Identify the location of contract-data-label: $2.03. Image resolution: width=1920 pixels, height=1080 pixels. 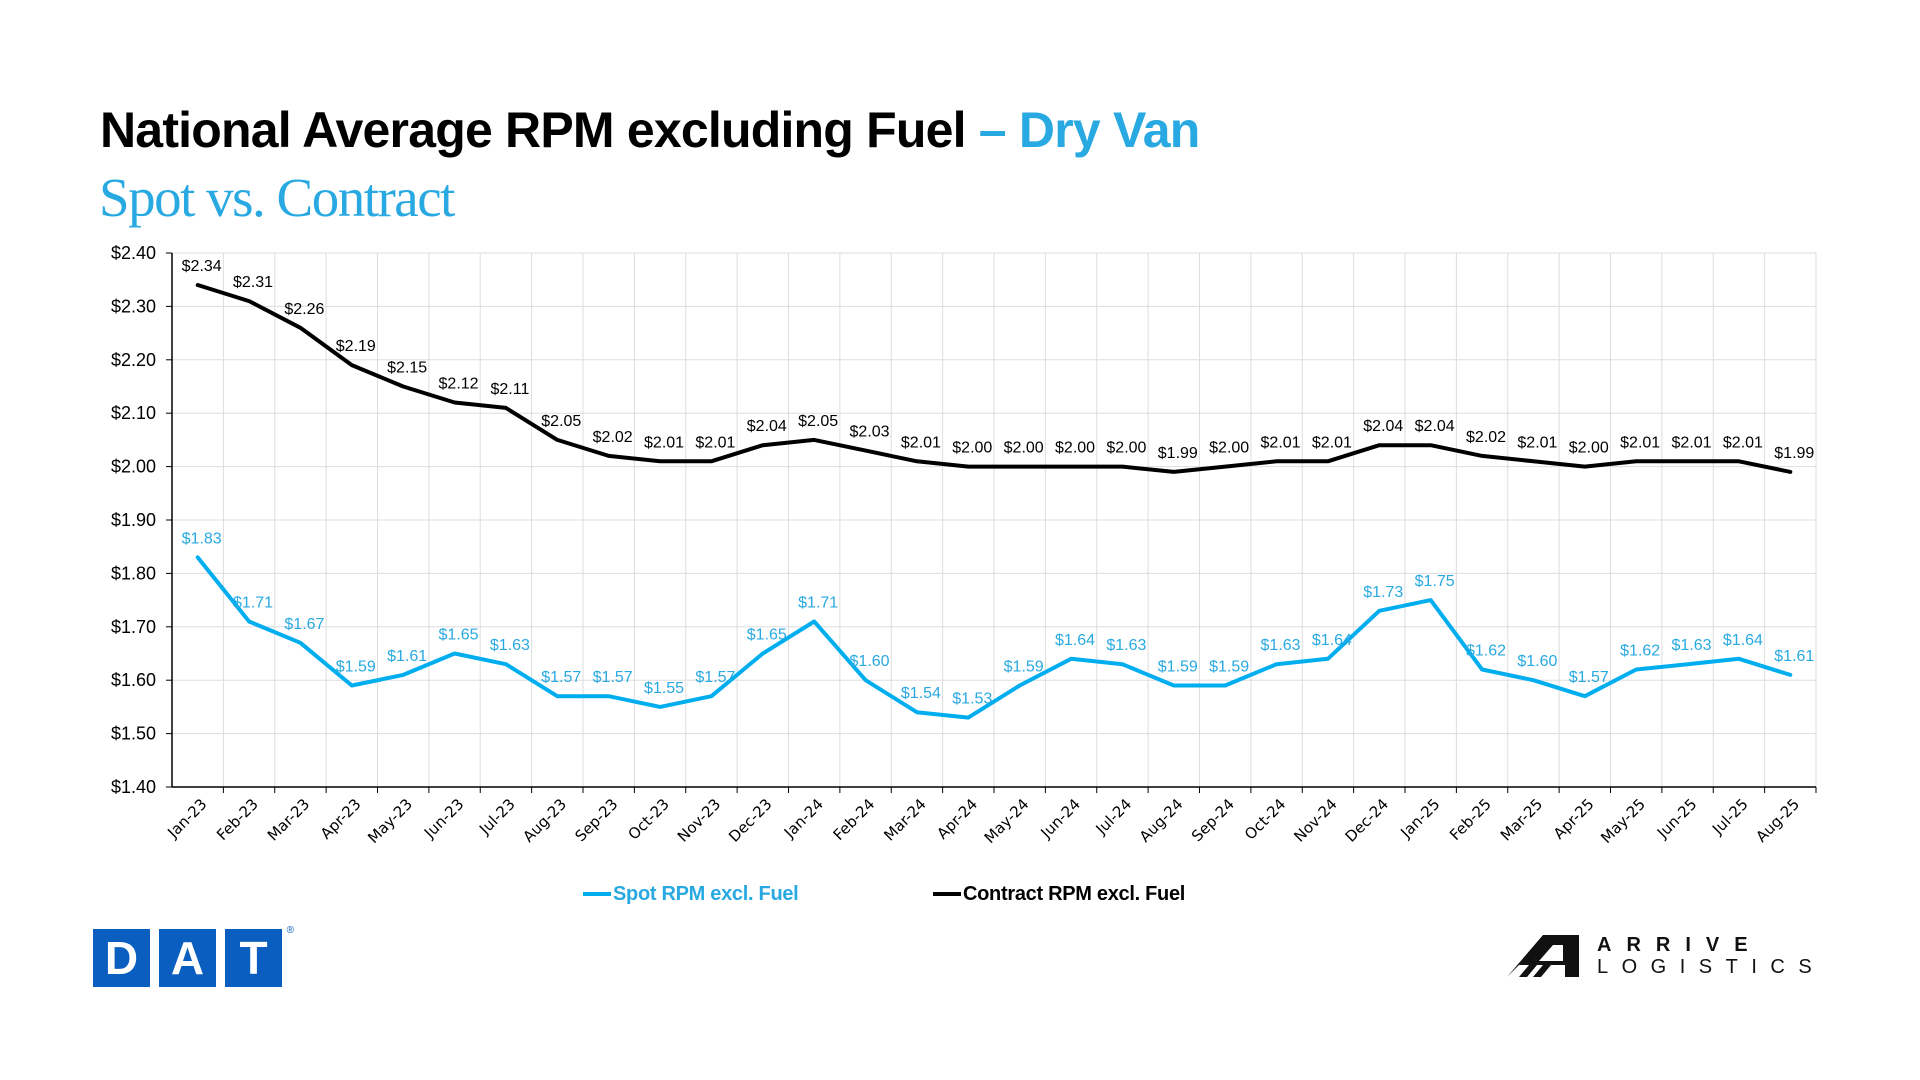
(870, 432).